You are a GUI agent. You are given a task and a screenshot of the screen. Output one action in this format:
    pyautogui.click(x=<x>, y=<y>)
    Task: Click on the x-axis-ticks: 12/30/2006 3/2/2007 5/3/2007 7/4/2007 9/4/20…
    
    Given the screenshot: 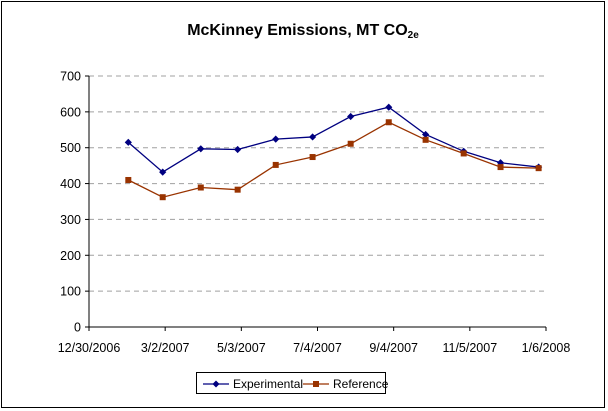 What is the action you would take?
    pyautogui.click(x=314, y=341)
    